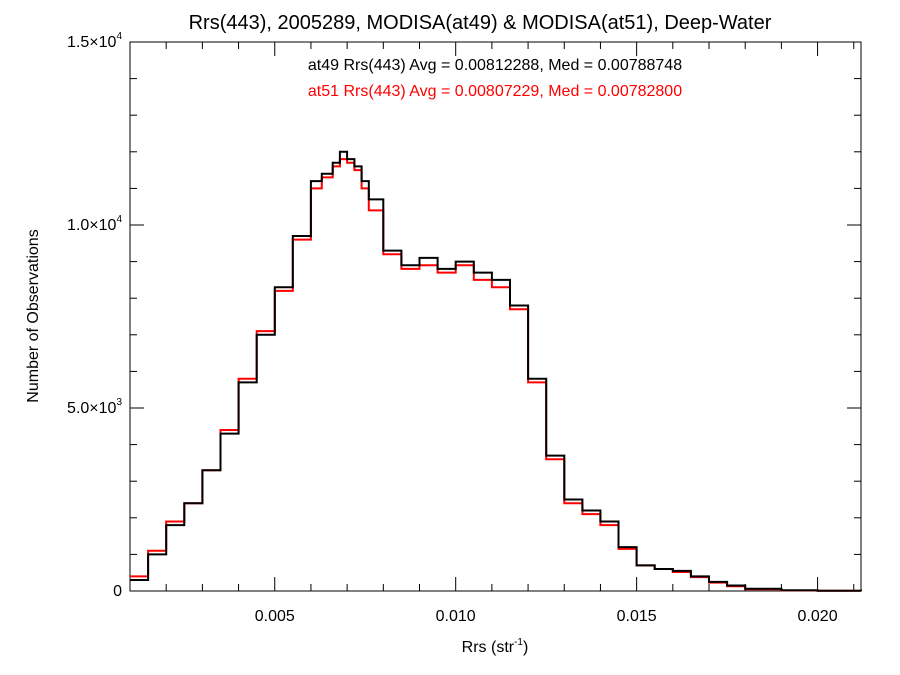 The image size is (900, 675). I want to click on x-axis-label-main: Rrs (str, so click(488, 647).